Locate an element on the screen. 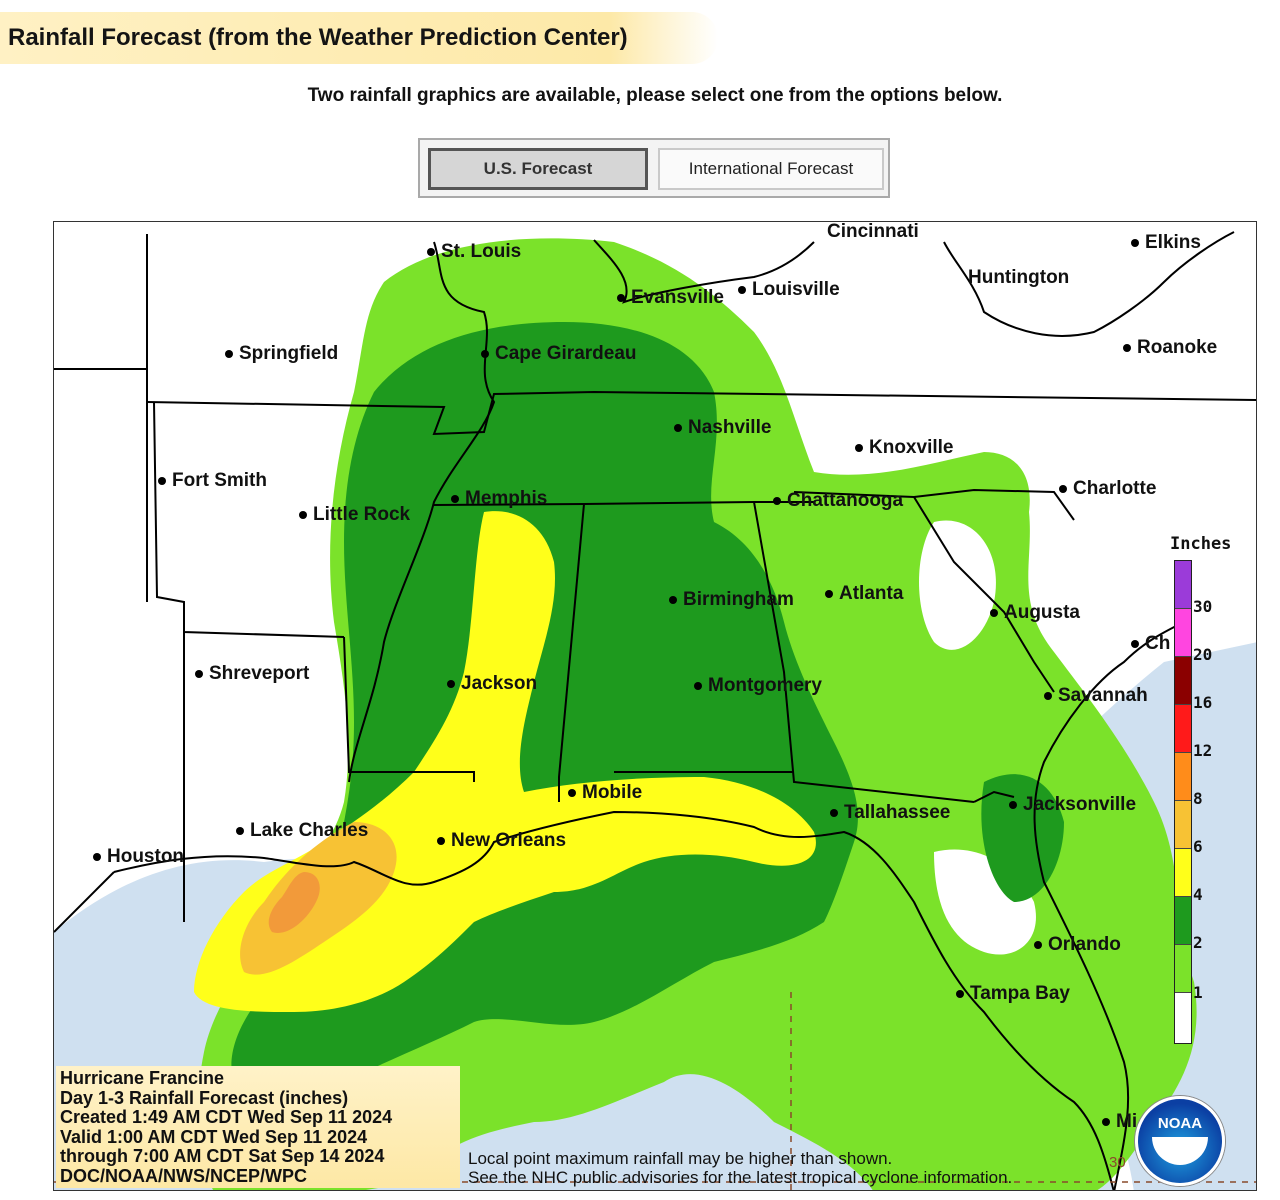  city-miami-partial: Mi is located at coordinates (1119, 1122).